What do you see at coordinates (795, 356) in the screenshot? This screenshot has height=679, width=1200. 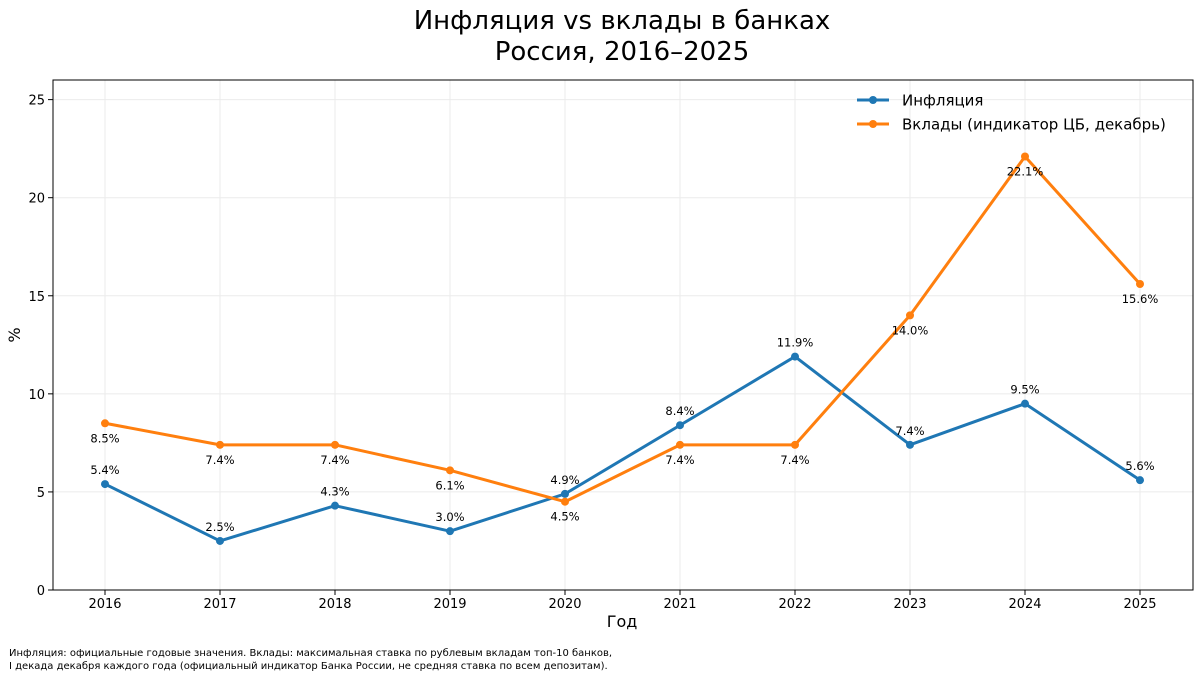 I see `series-0-point-2022` at bounding box center [795, 356].